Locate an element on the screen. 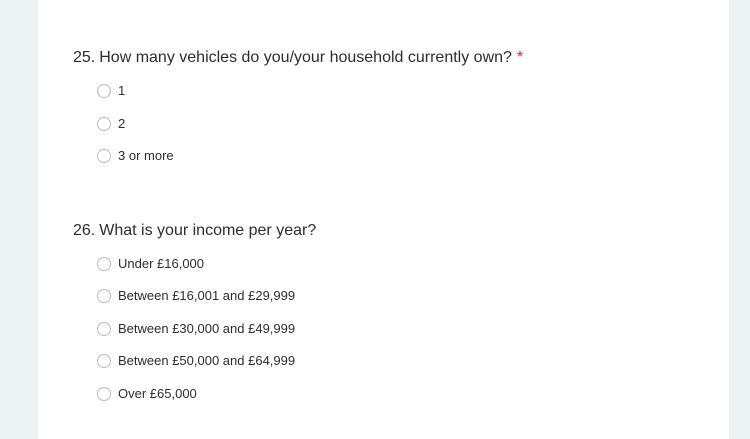 The image size is (750, 439). option-income-under-16000: Under £16,000 is located at coordinates (150, 264).